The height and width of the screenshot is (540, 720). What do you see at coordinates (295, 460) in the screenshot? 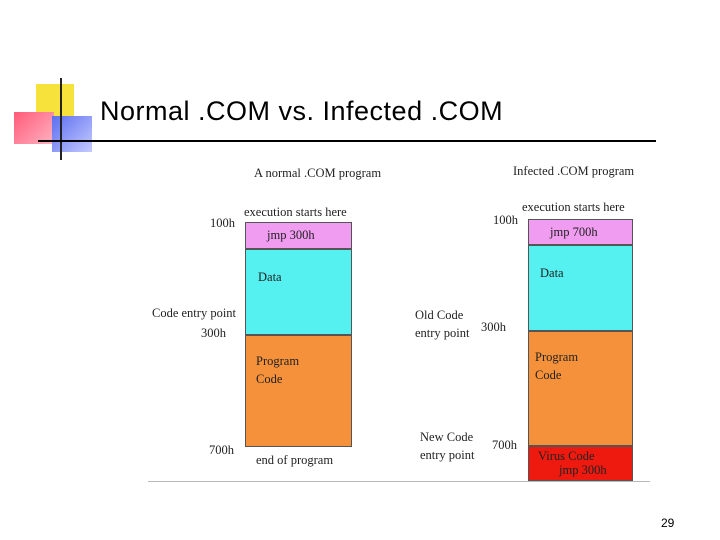
I see `normal-end-label: end of program` at bounding box center [295, 460].